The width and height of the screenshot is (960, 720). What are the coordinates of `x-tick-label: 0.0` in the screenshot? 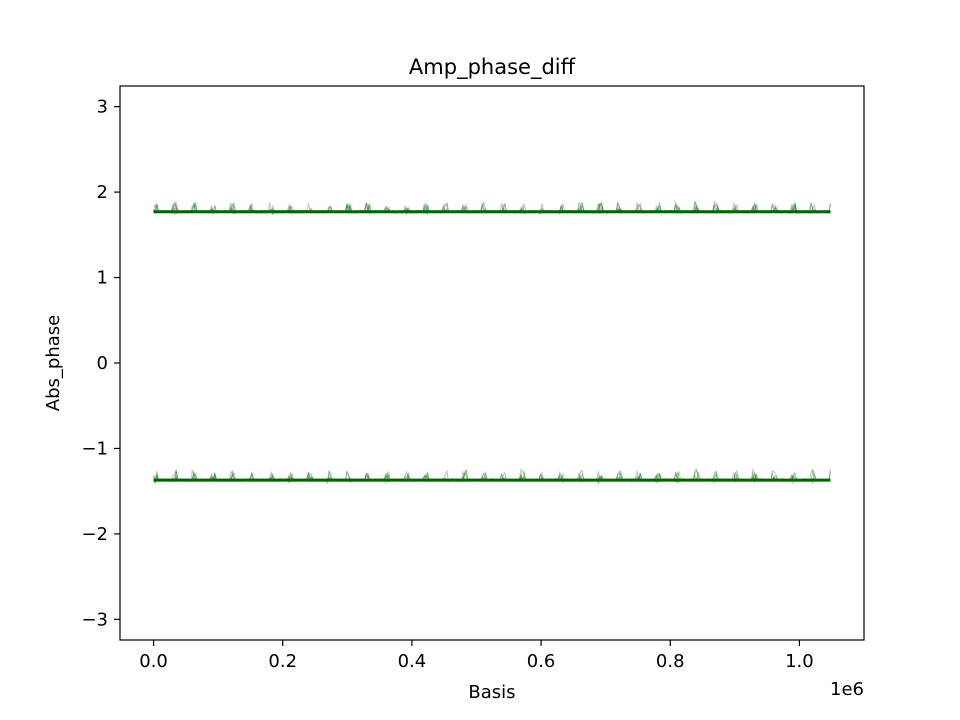 It's located at (153, 661).